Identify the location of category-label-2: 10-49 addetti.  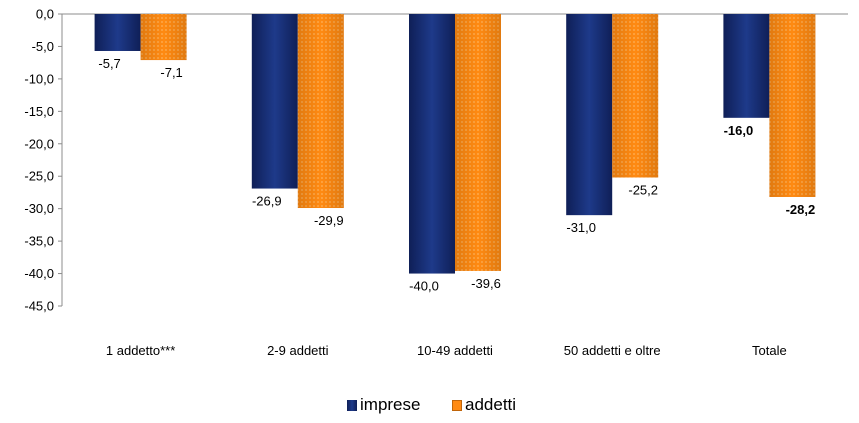
(455, 350).